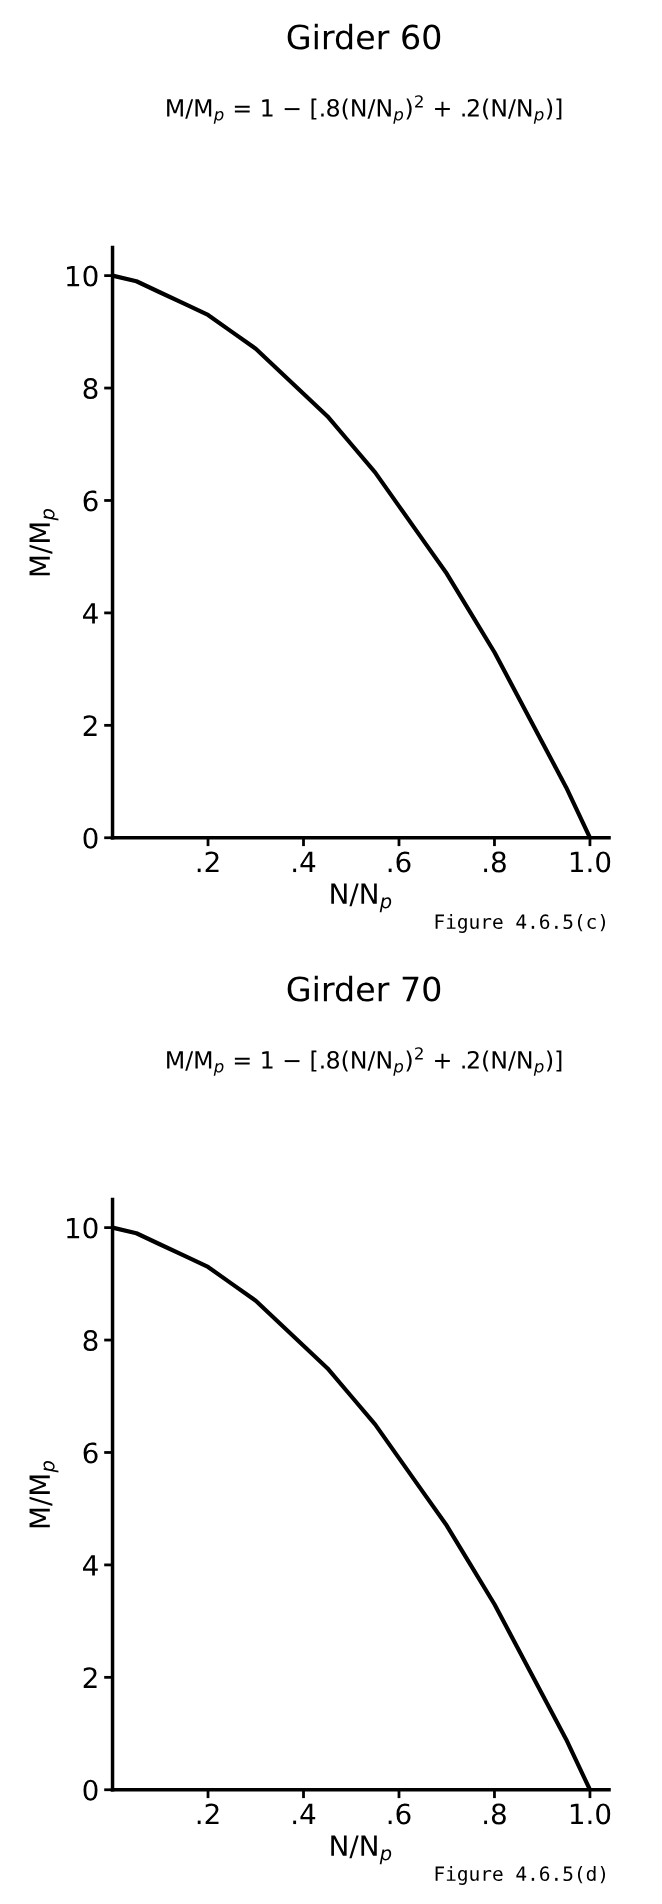  What do you see at coordinates (520, 923) in the screenshot?
I see `caption: Figure 4.6.5(c)` at bounding box center [520, 923].